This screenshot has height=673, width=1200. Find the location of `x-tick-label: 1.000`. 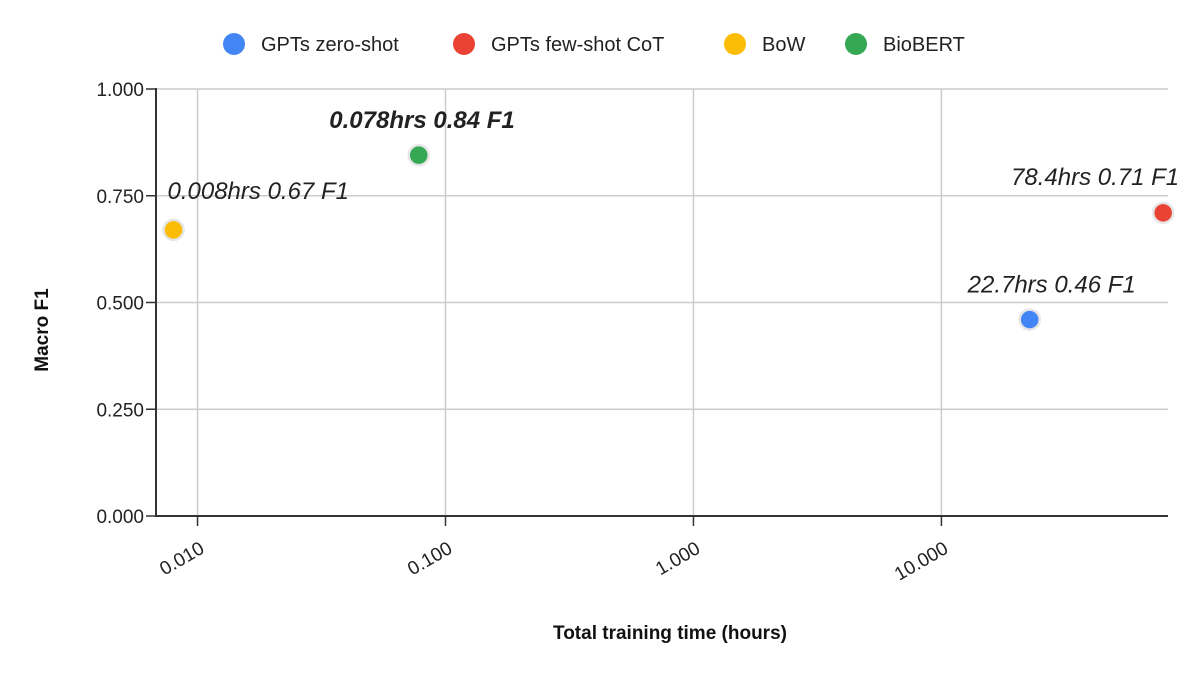

x-tick-label: 1.000 is located at coordinates (678, 559).